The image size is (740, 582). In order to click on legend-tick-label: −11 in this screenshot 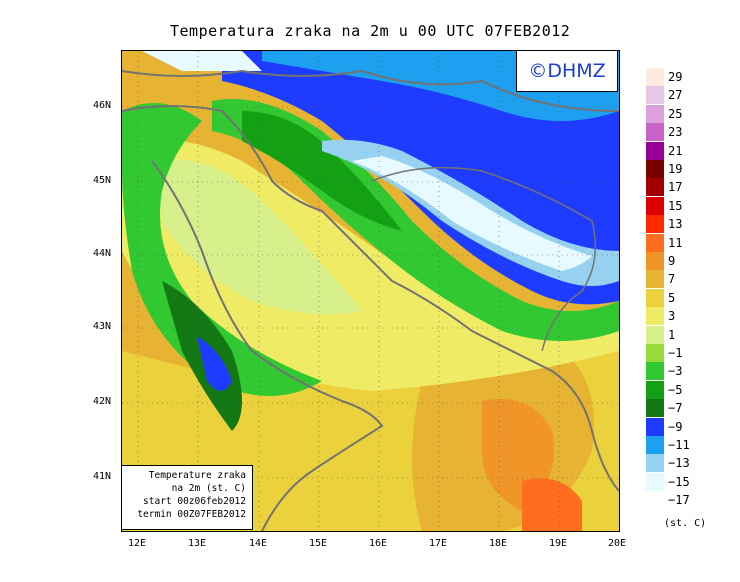, I will do `click(679, 445)`.